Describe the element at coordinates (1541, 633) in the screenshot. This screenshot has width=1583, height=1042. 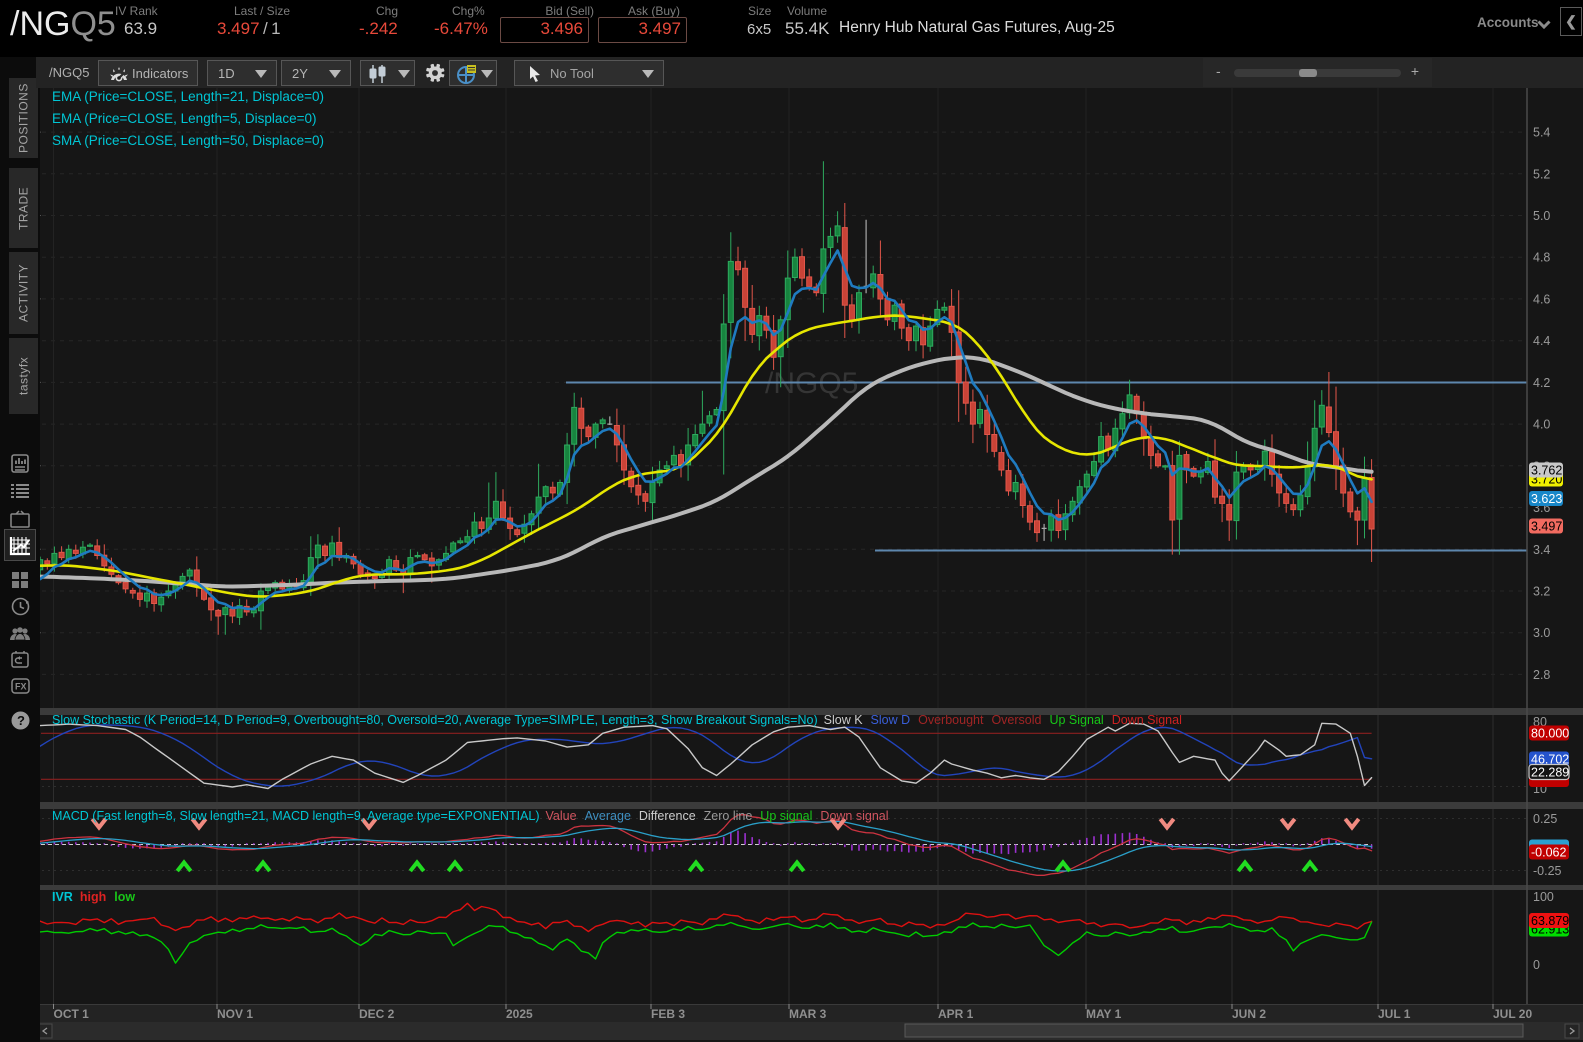
I see `svg-text: 3.0` at that location.